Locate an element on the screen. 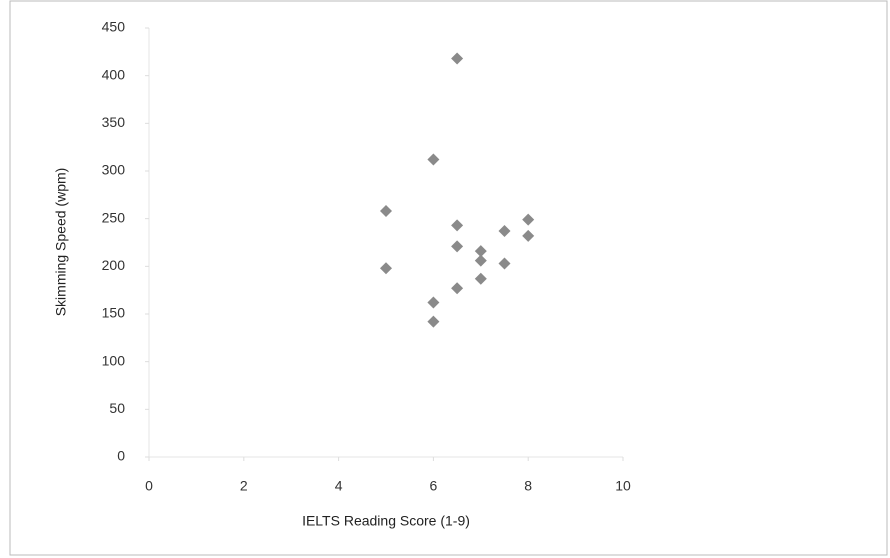 This screenshot has width=890, height=558. y-tick-label: 200 is located at coordinates (114, 265).